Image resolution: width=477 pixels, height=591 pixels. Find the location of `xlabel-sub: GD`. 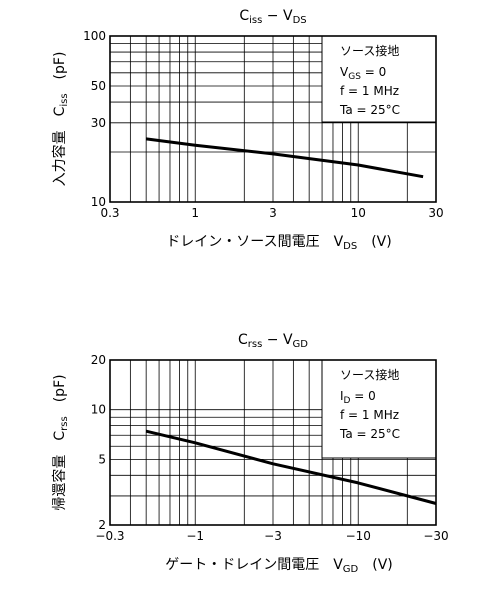

xlabel-sub: GD is located at coordinates (351, 569).